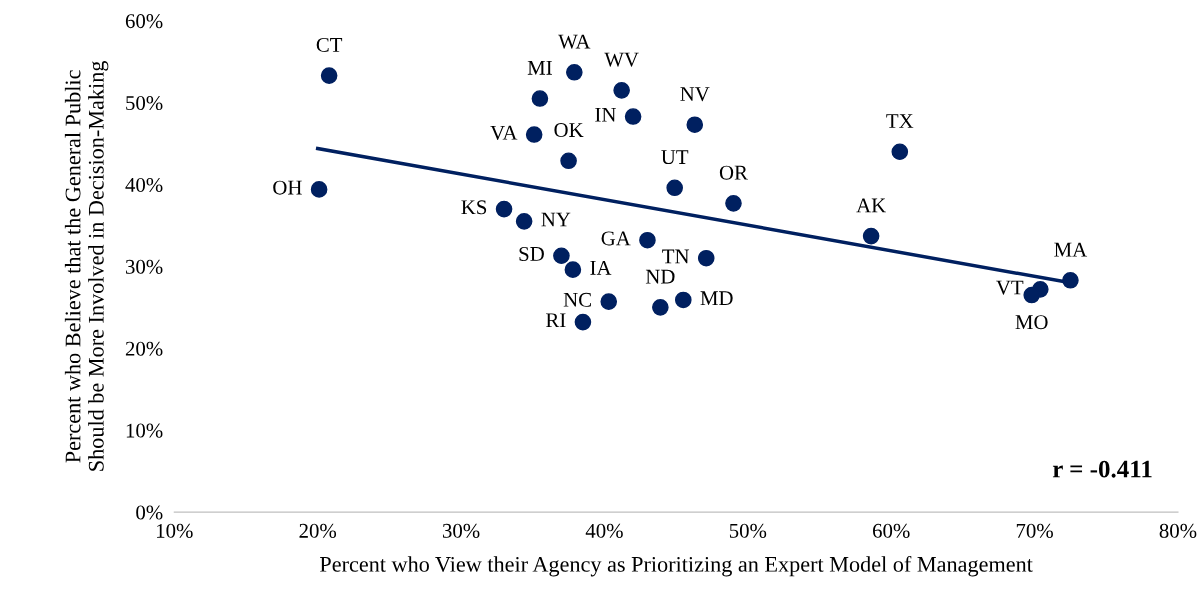 This screenshot has width=1202, height=592. Describe the element at coordinates (1034, 530) in the screenshot. I see `x-tick-label: 70%` at that location.